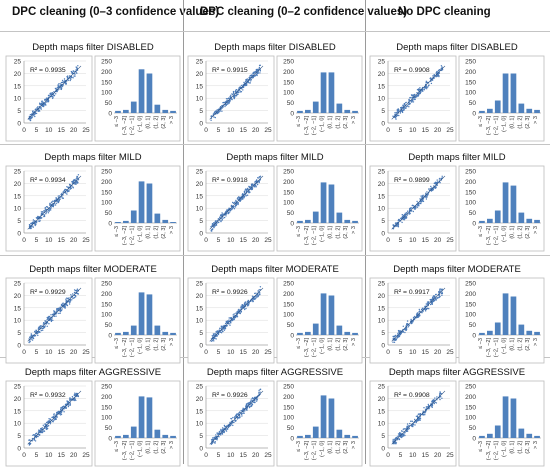 The width and height of the screenshot is (550, 474). What do you see at coordinates (299, 343) in the screenshot?
I see `histogram-category-label: ≤ −3` at bounding box center [299, 343].